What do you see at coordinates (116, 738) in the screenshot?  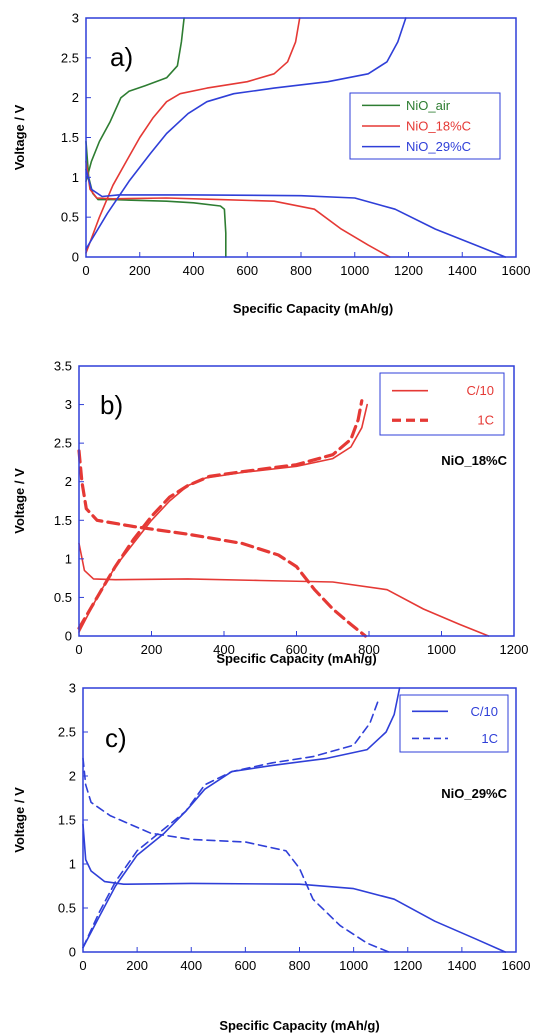 I see `panel-label: c)` at bounding box center [116, 738].